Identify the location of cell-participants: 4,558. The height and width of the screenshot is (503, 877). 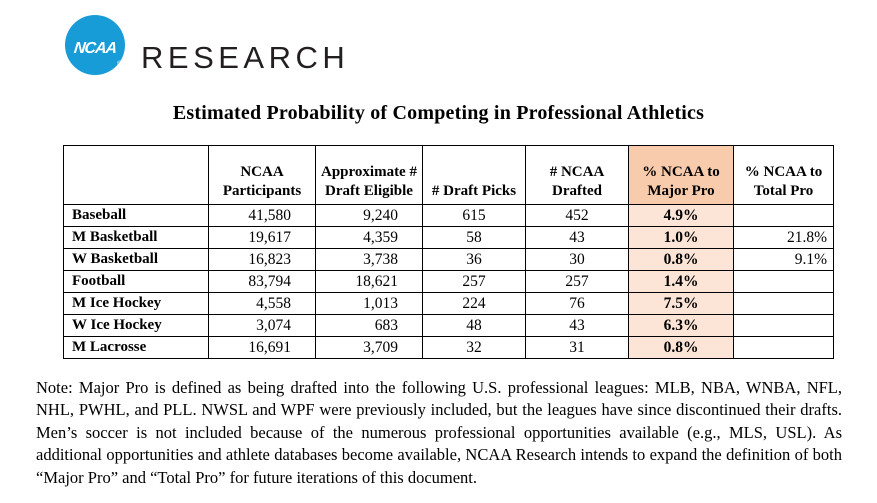
(262, 303).